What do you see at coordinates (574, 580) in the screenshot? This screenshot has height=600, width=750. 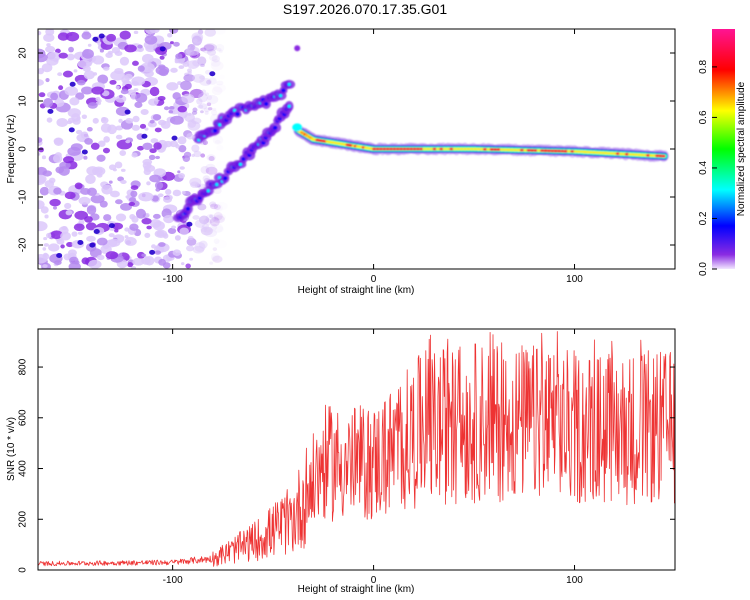 I see `bottom-x-tick-label: 100` at bounding box center [574, 580].